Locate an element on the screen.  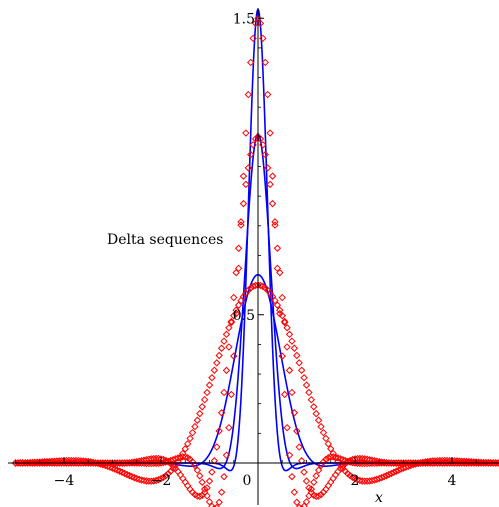
origin-label: 0 is located at coordinates (247, 481).